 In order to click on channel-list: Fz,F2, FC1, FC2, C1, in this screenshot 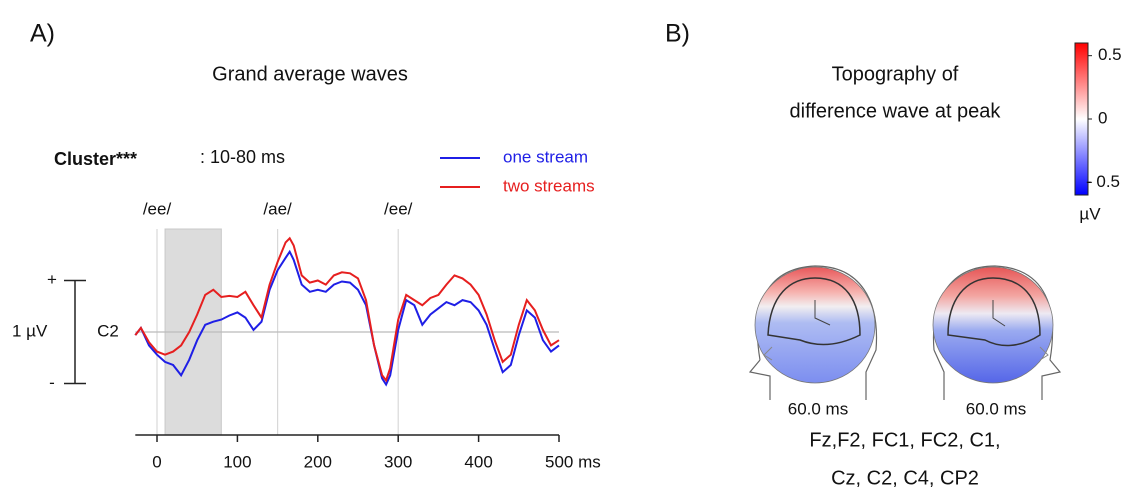, I will do `click(904, 440)`.